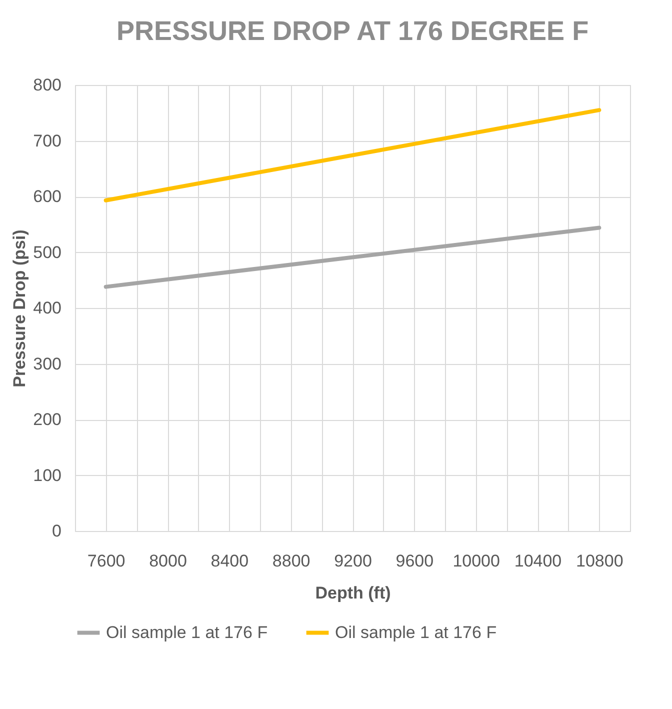  What do you see at coordinates (168, 561) in the screenshot?
I see `x-tick-label: 8000` at bounding box center [168, 561].